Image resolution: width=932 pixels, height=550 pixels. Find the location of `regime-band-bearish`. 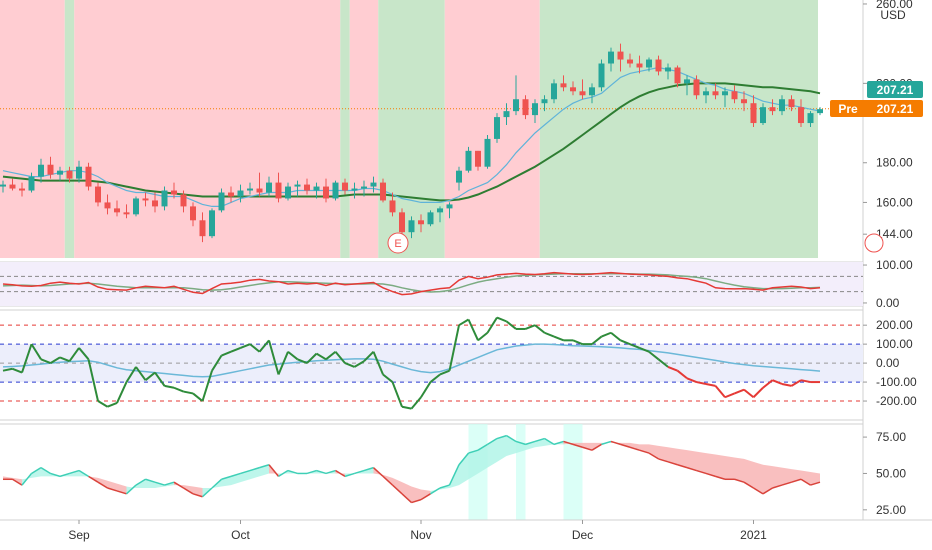

regime-band-bearish is located at coordinates (364, 129).